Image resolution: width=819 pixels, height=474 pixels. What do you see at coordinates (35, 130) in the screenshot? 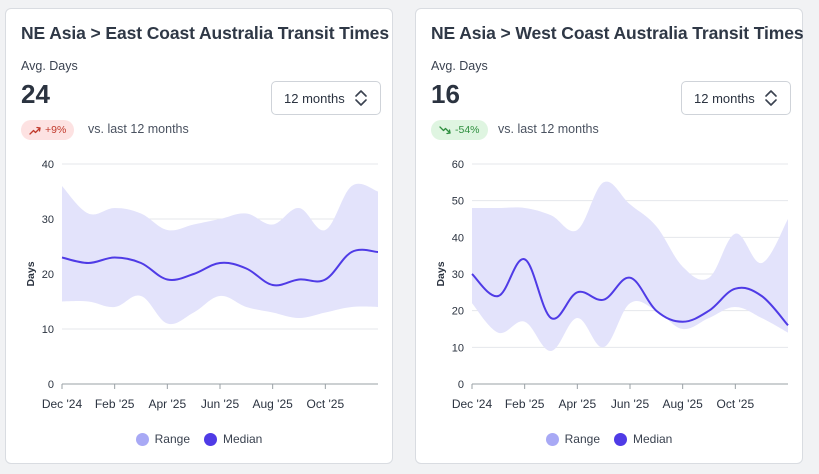
I see `trend-up-icon` at bounding box center [35, 130].